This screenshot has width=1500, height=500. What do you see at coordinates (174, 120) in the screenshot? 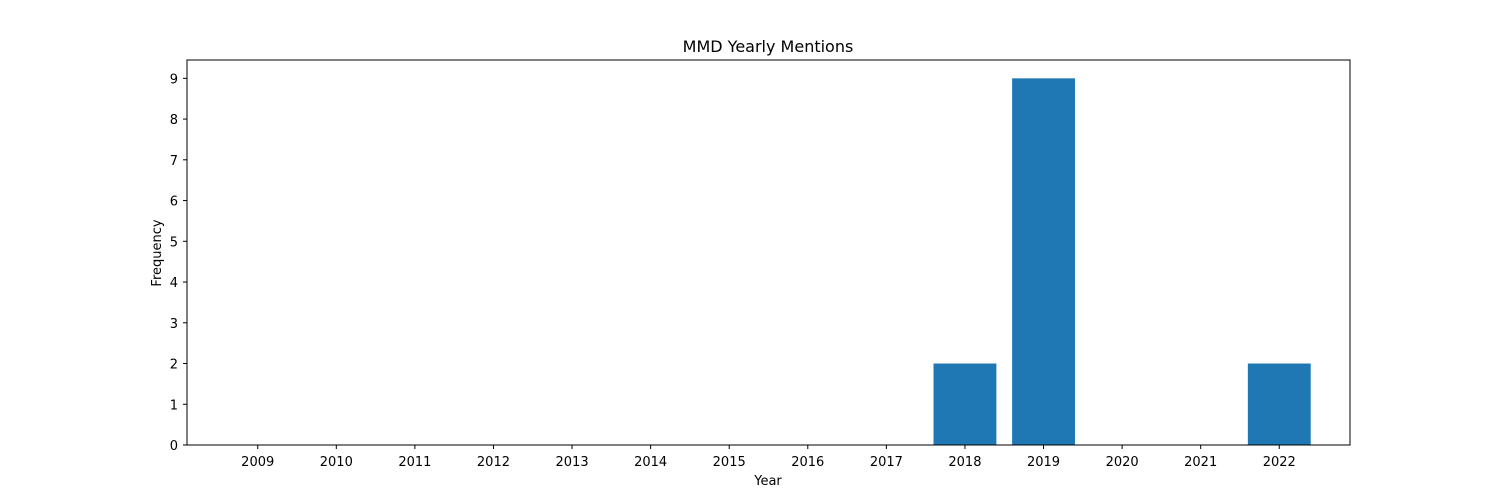
I see `y-tick-label-8: 8` at bounding box center [174, 120].